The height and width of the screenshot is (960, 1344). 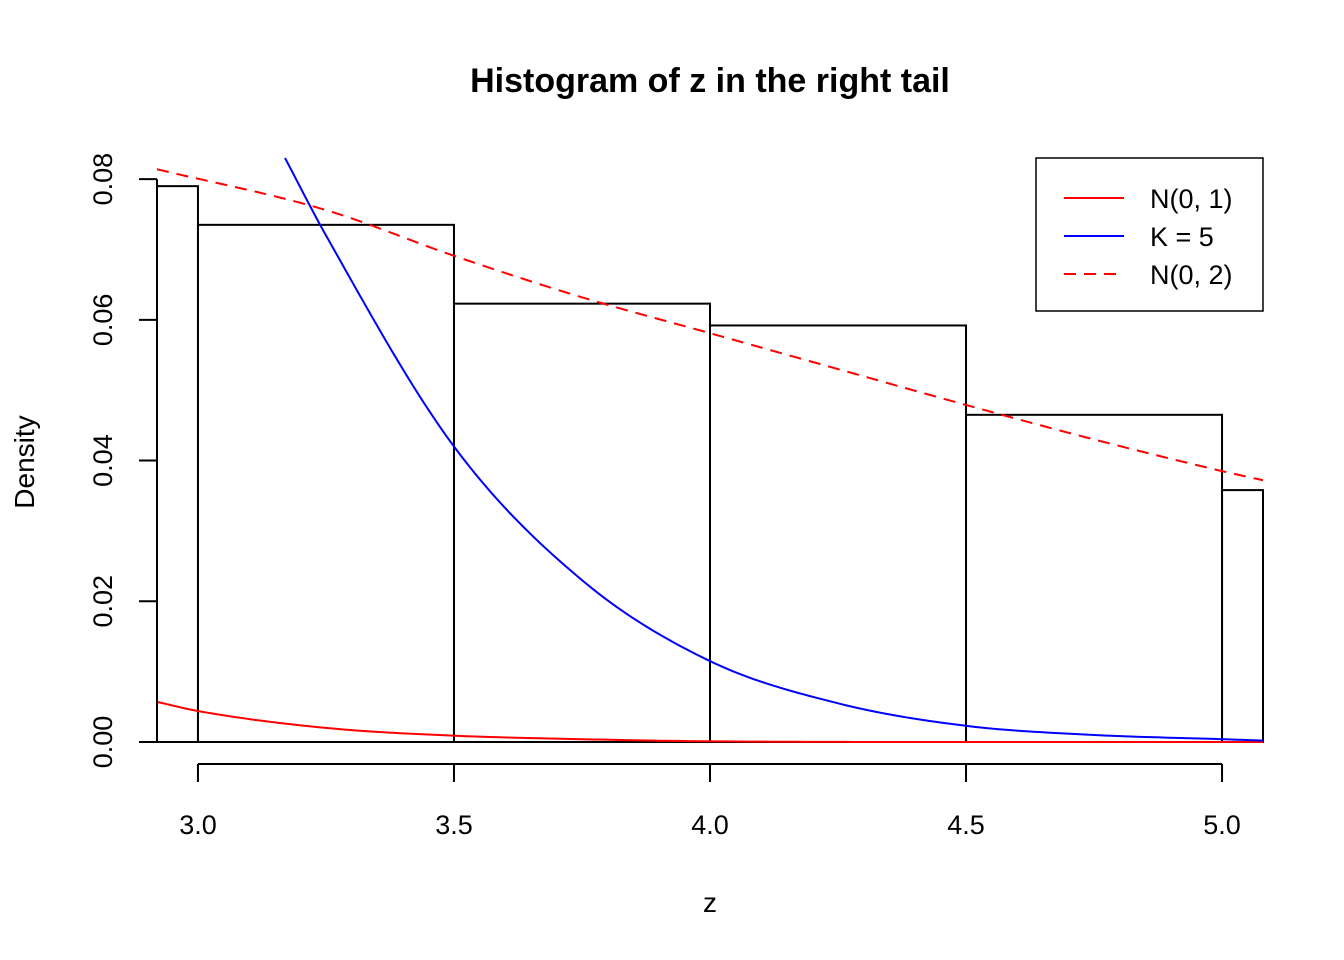 I want to click on legend-box, so click(x=1149, y=234).